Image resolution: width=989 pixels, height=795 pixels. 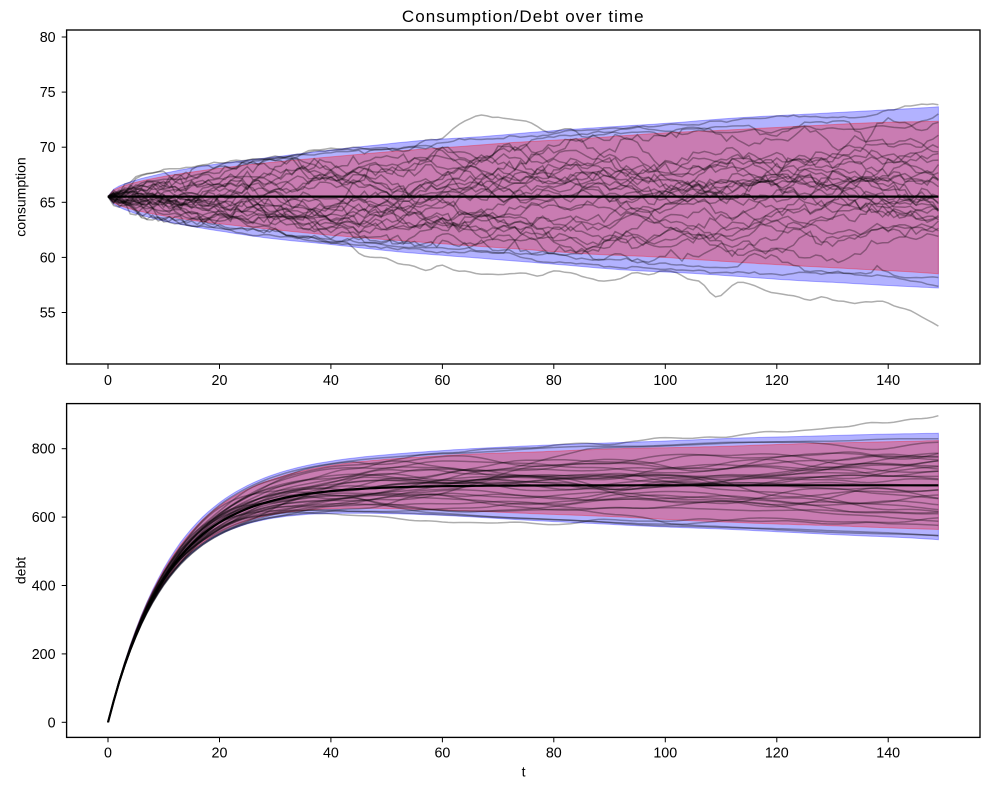 I want to click on svg-text: 55, so click(x=48, y=314).